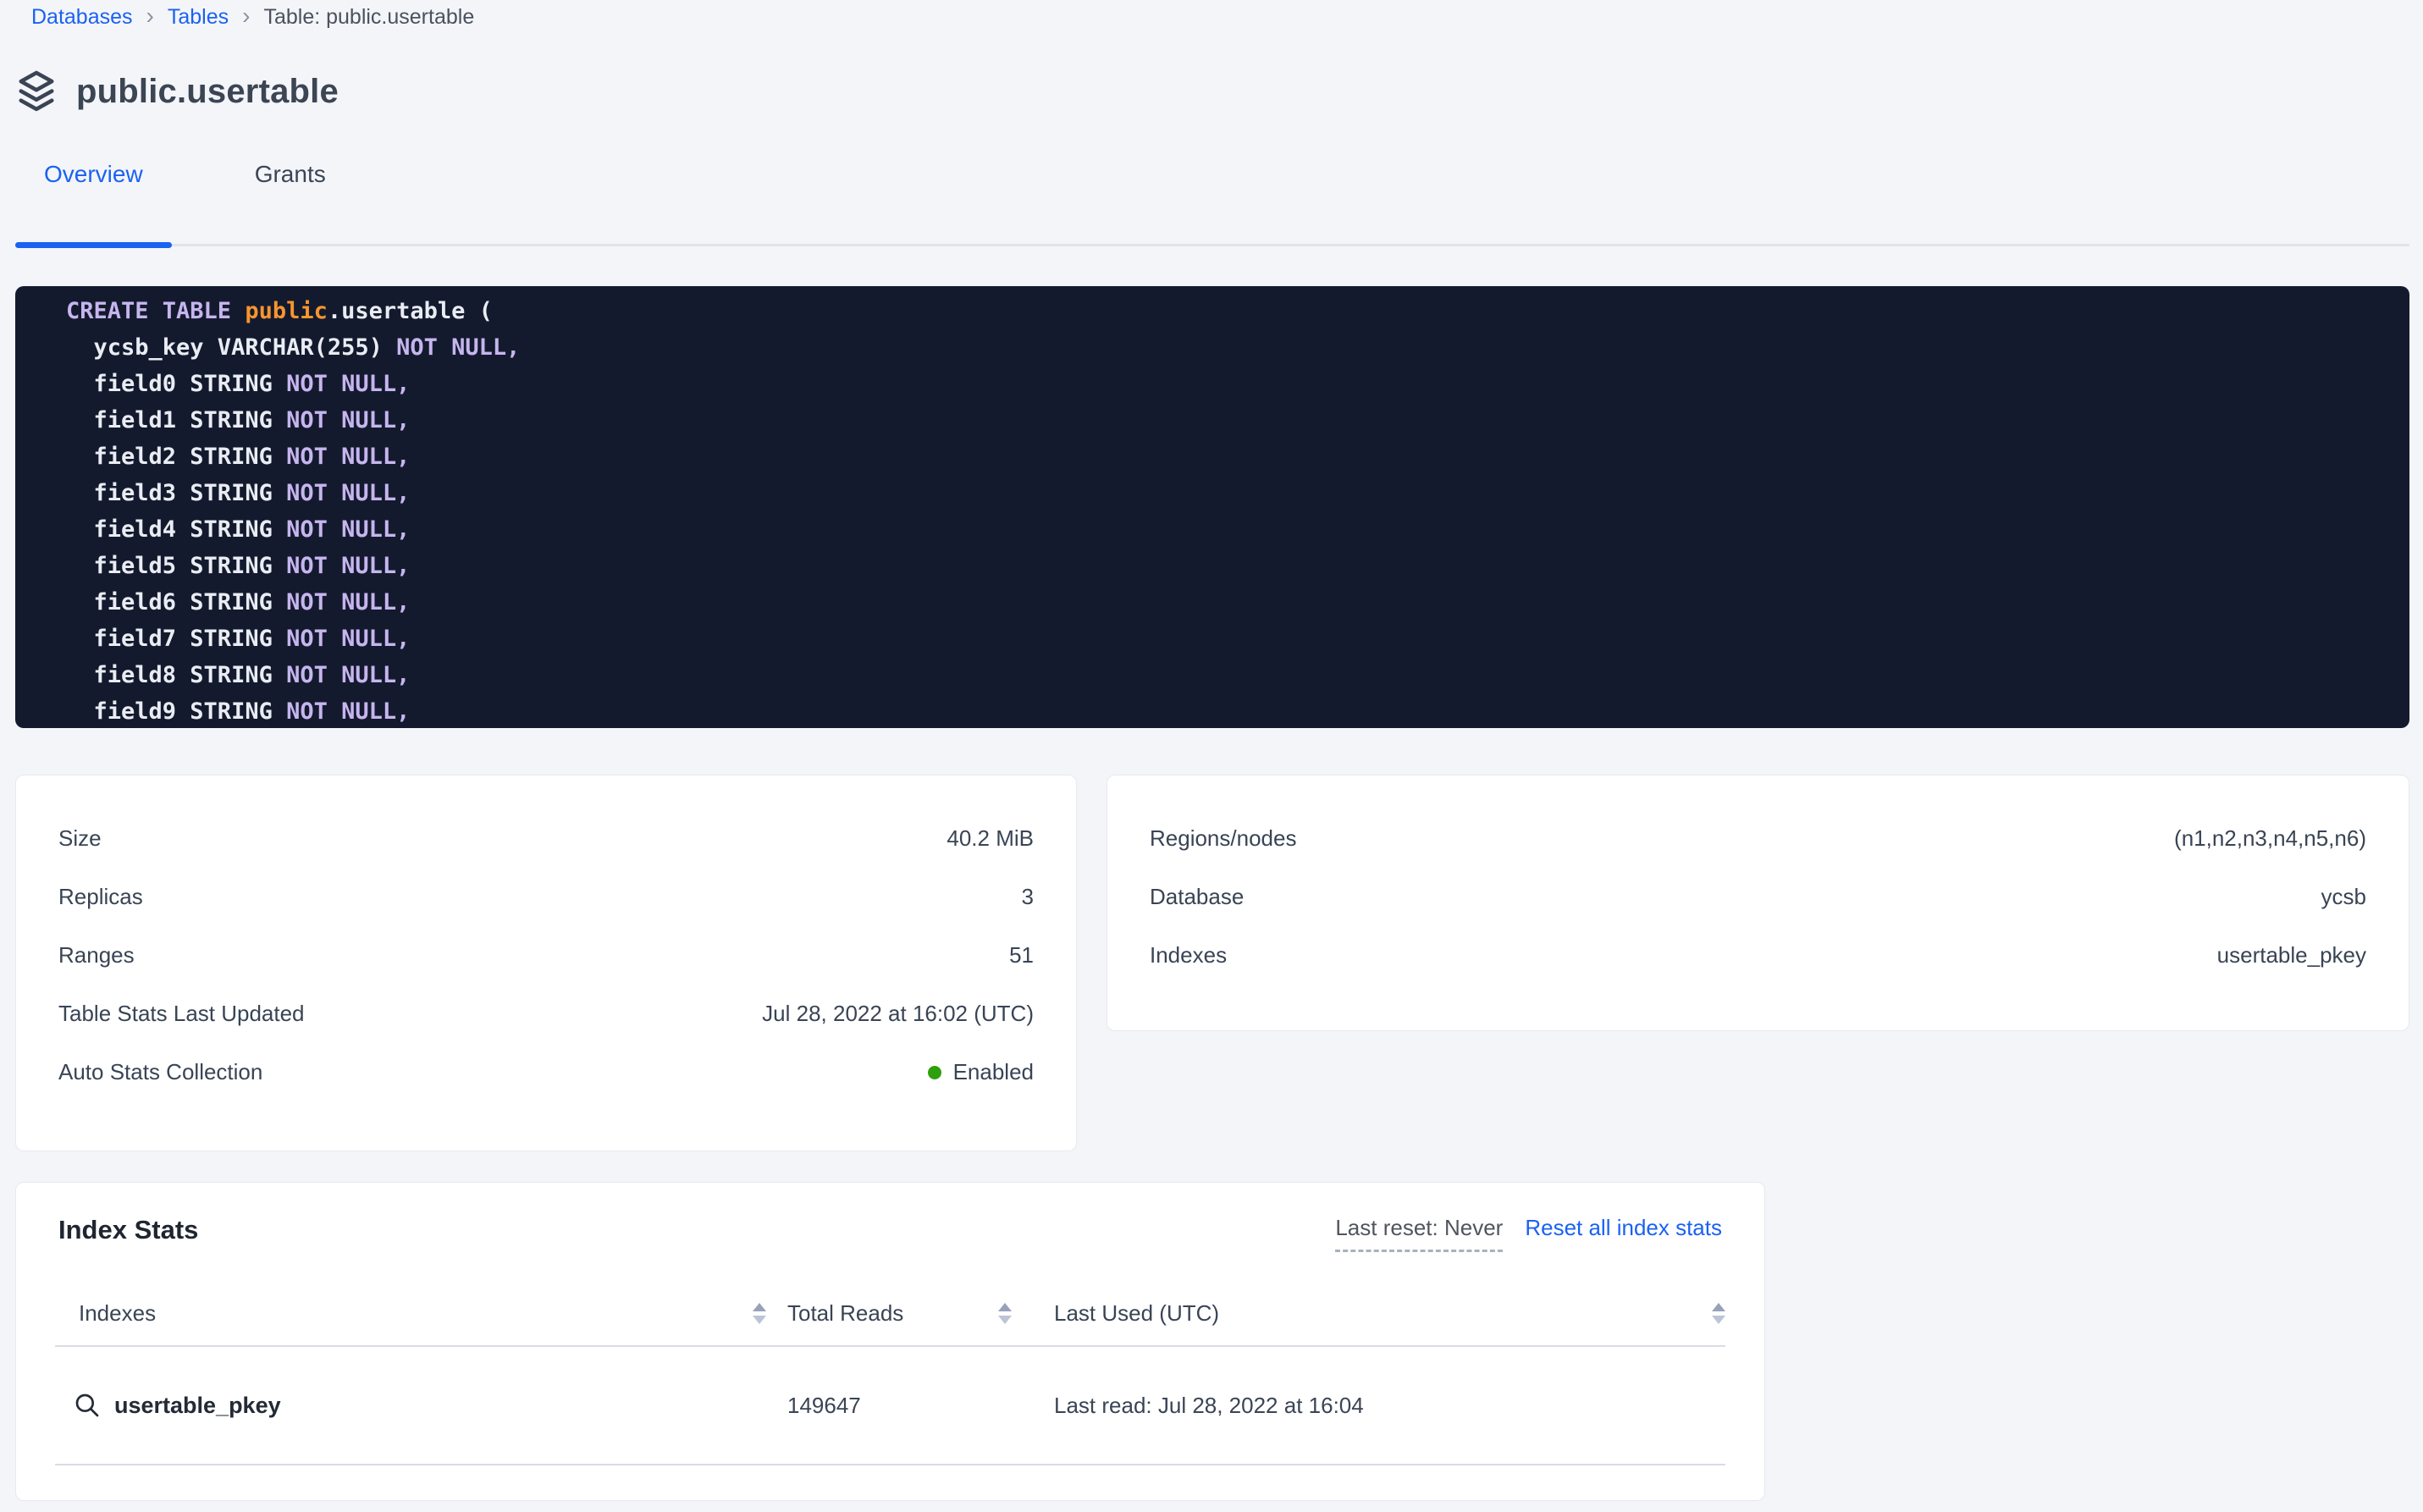  Describe the element at coordinates (96, 955) in the screenshot. I see `stat-label: Ranges` at that location.